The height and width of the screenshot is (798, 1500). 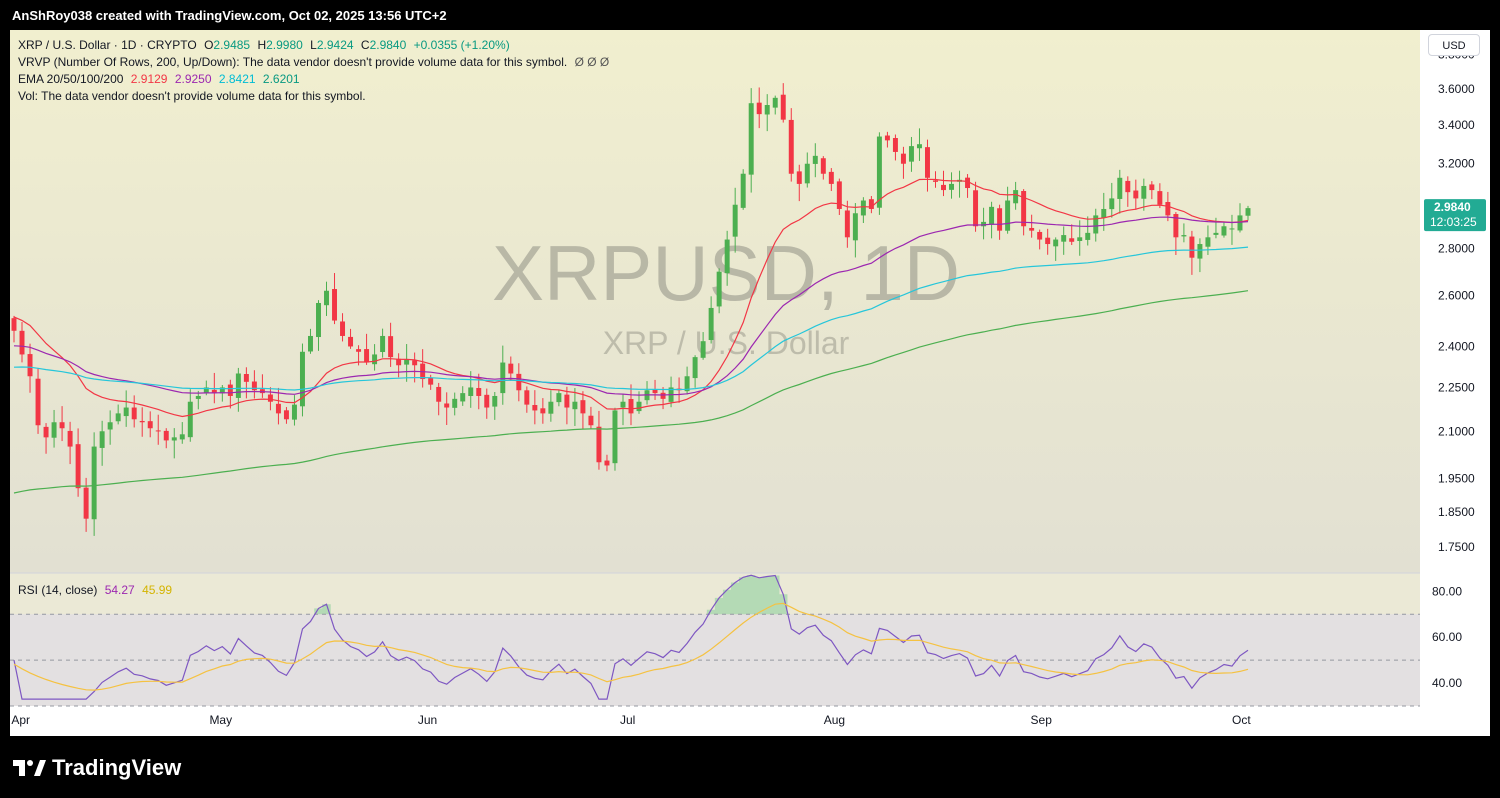 What do you see at coordinates (592, 62) in the screenshot?
I see `vrvp-icons: Ø Ø Ø` at bounding box center [592, 62].